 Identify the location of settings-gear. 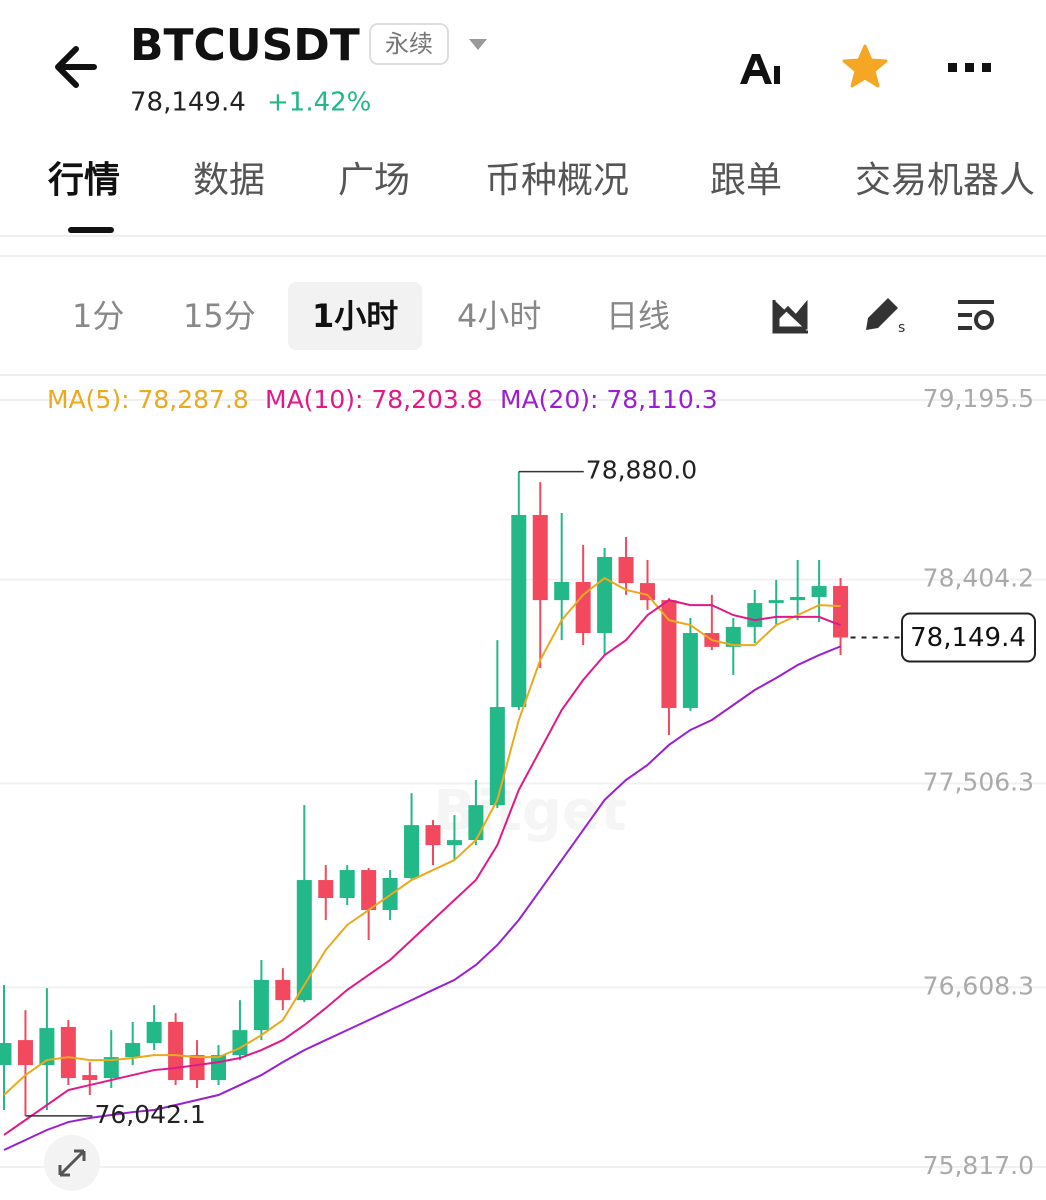
(984, 320).